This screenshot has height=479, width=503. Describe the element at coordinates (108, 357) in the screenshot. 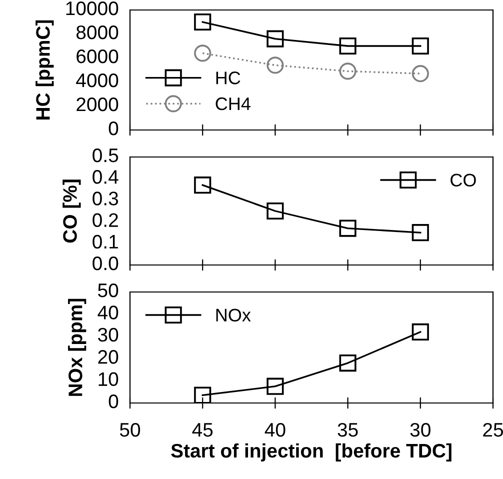

I see `y-tick-label: 20` at that location.